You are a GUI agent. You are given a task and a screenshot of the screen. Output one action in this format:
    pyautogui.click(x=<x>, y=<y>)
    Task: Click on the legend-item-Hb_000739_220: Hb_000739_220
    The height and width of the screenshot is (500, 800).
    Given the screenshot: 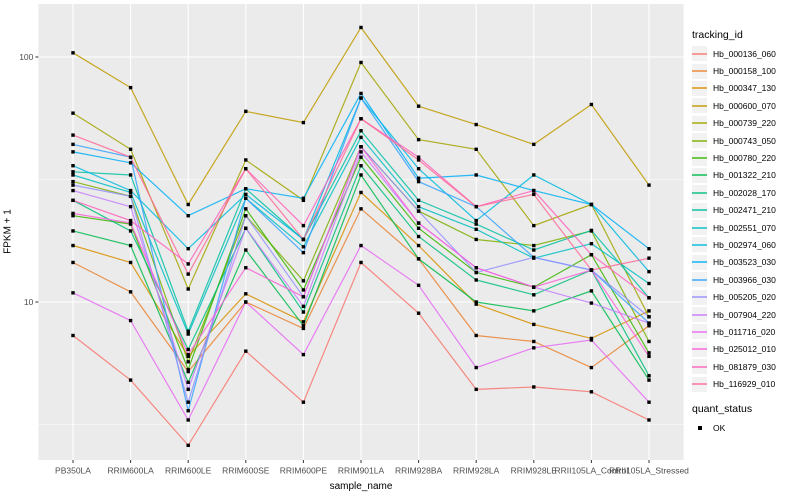 What is the action you would take?
    pyautogui.click(x=745, y=123)
    